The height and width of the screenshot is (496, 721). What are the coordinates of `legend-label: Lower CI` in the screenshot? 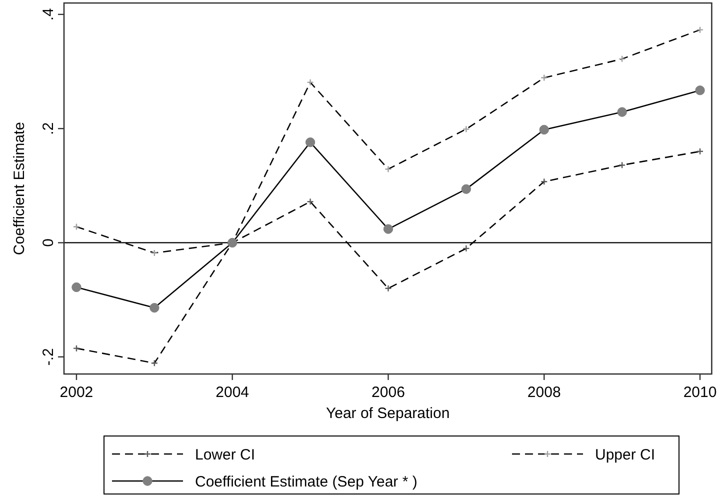 It's located at (225, 455).